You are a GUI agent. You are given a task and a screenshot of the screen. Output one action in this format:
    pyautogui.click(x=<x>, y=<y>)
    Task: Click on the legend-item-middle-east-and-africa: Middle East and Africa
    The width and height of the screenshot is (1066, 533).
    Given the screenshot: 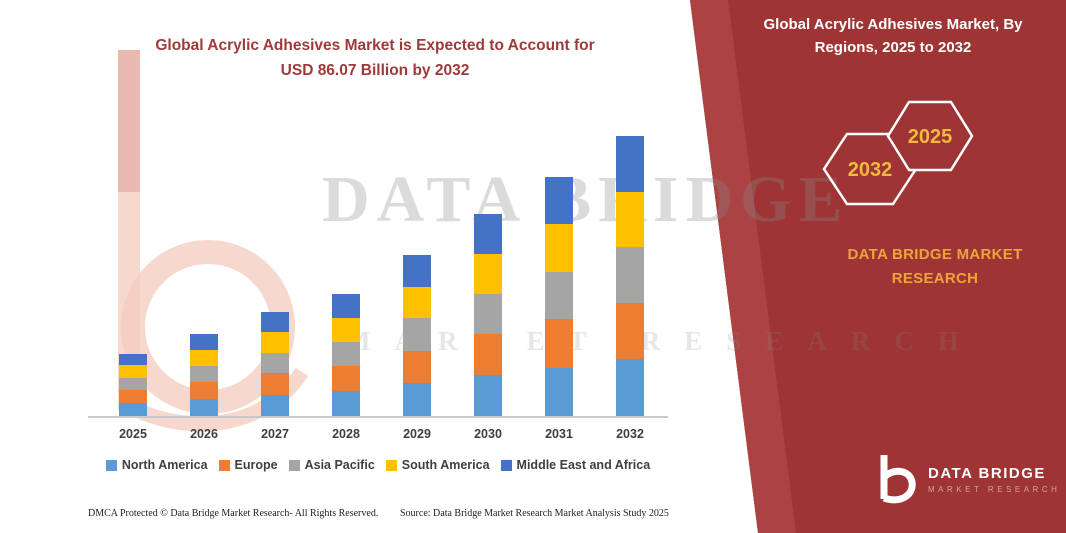 What is the action you would take?
    pyautogui.click(x=575, y=465)
    